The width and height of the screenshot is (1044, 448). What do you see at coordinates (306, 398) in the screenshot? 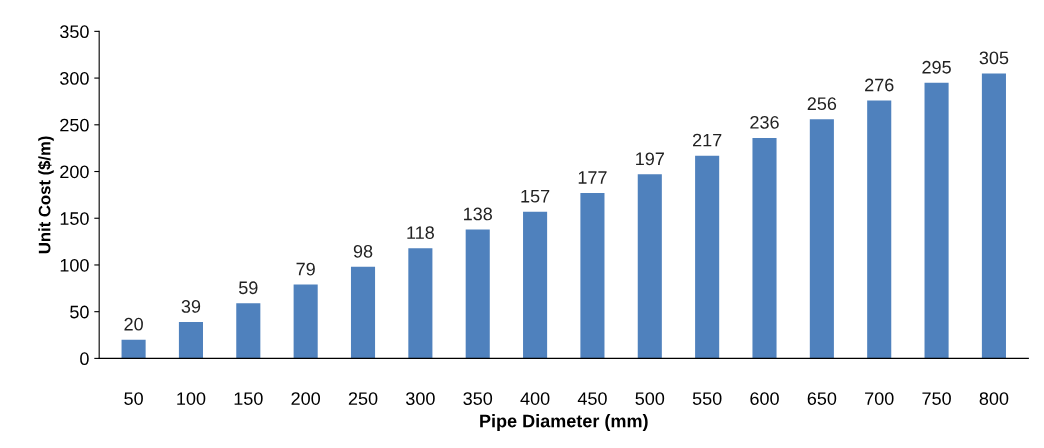
I see `x-tick-label: 200` at bounding box center [306, 398].